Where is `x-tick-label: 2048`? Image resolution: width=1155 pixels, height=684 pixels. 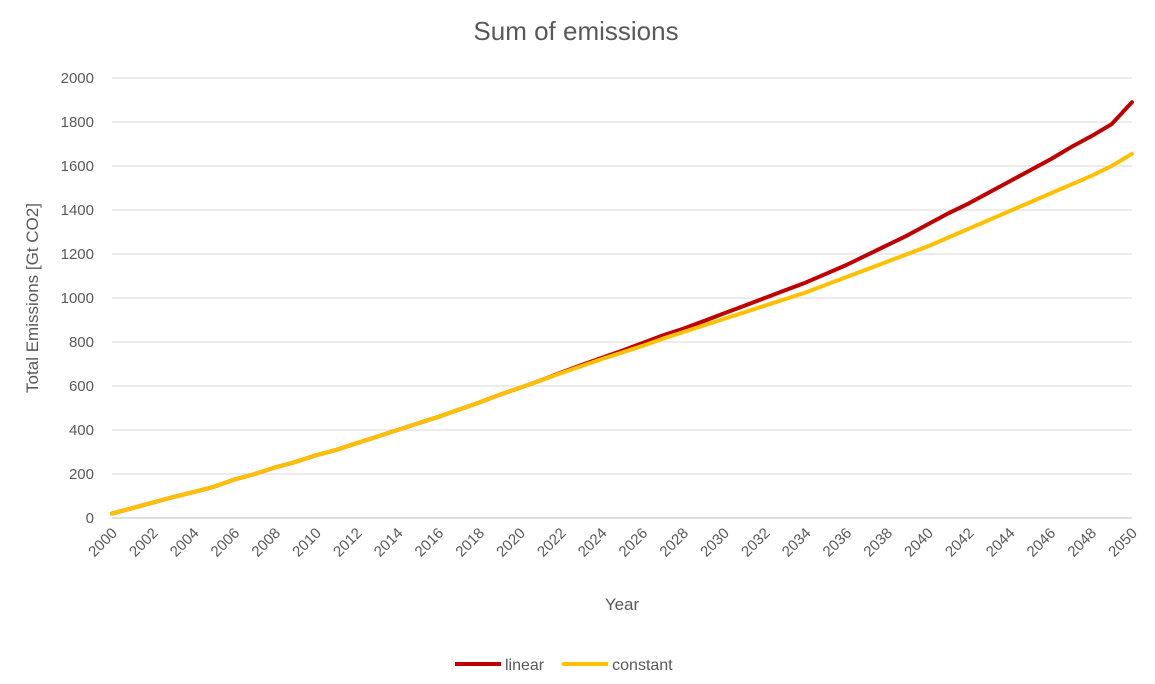
x-tick-label: 2048 is located at coordinates (1082, 543).